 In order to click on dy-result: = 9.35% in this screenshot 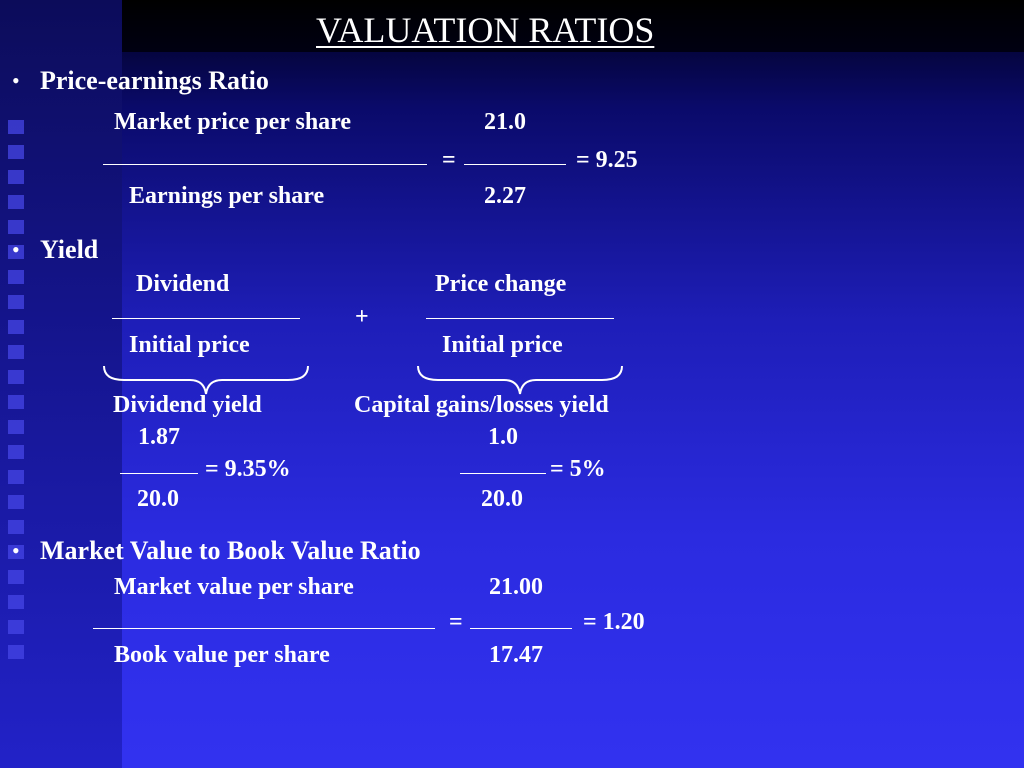, I will do `click(248, 469)`.